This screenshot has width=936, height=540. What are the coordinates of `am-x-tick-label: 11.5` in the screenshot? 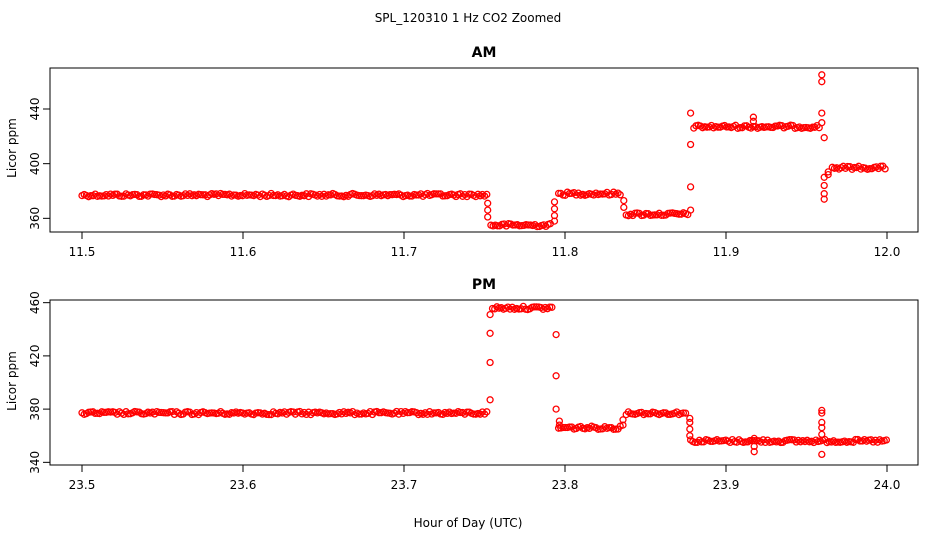 It's located at (82, 252).